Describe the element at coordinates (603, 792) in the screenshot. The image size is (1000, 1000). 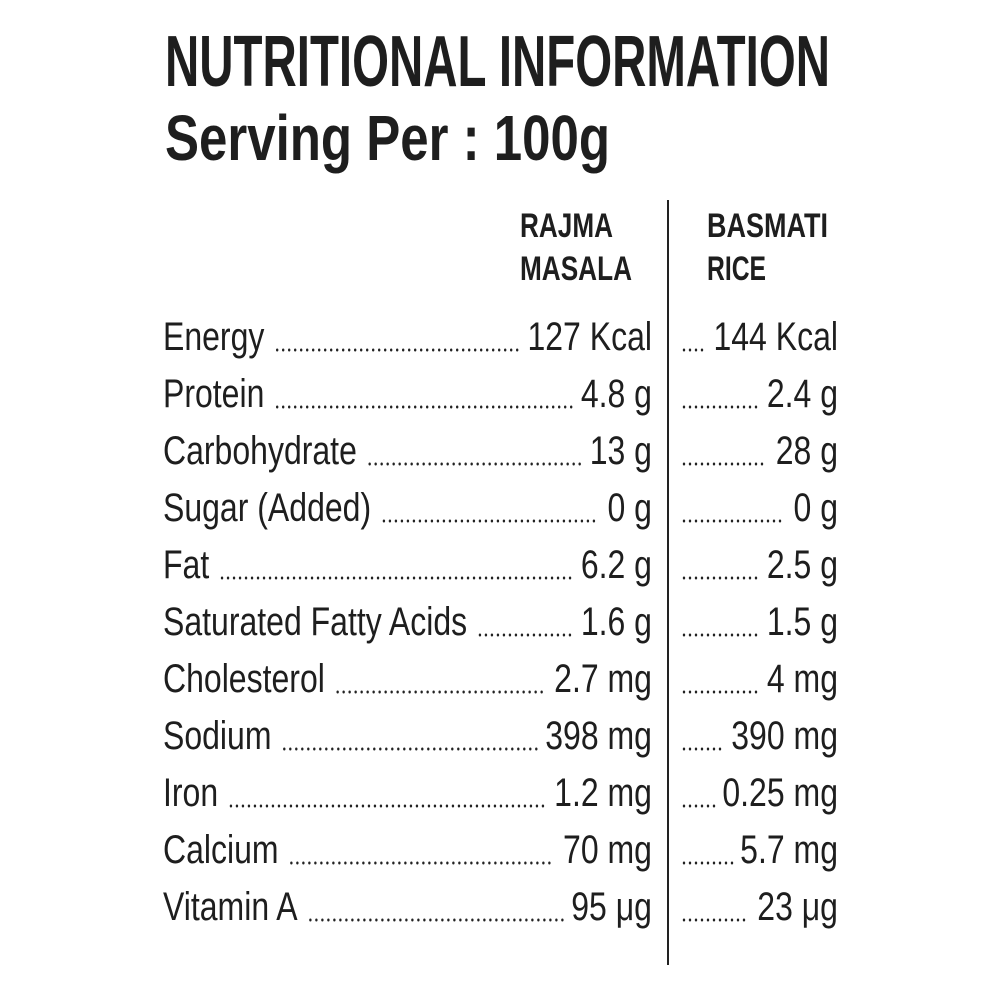
I see `rajma-value: 1.2 mg` at that location.